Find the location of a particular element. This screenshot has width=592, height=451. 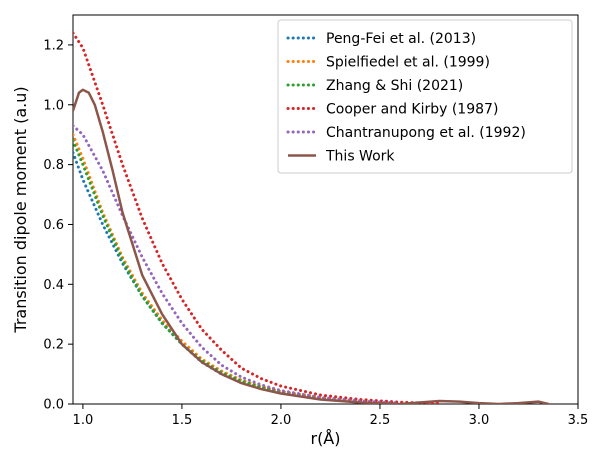

legend-label: Zhang & Shi (2021) is located at coordinates (394, 86).